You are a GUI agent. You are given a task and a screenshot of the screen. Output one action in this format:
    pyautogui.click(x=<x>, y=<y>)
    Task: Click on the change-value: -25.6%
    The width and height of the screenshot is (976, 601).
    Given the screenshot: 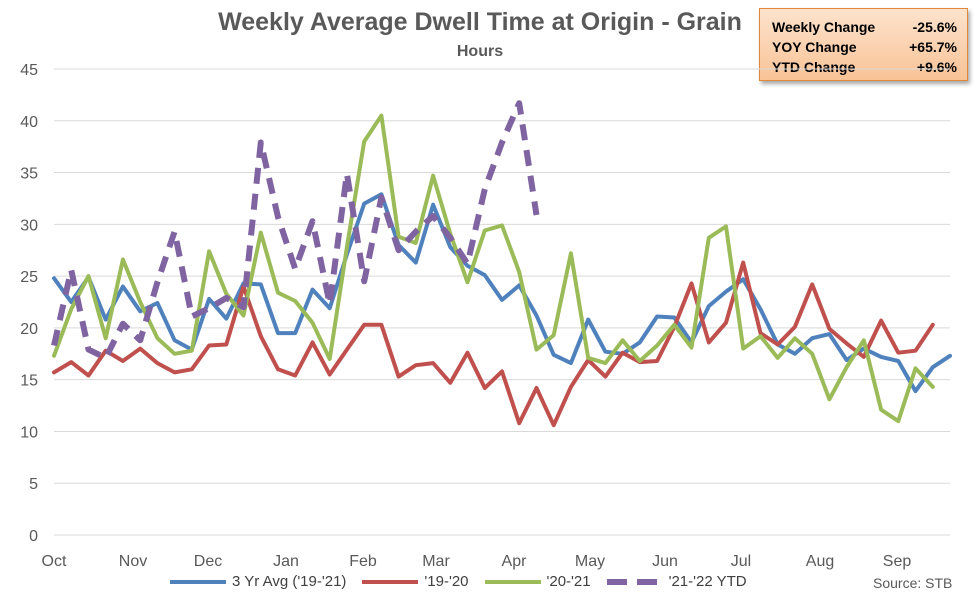 What is the action you would take?
    pyautogui.click(x=934, y=27)
    